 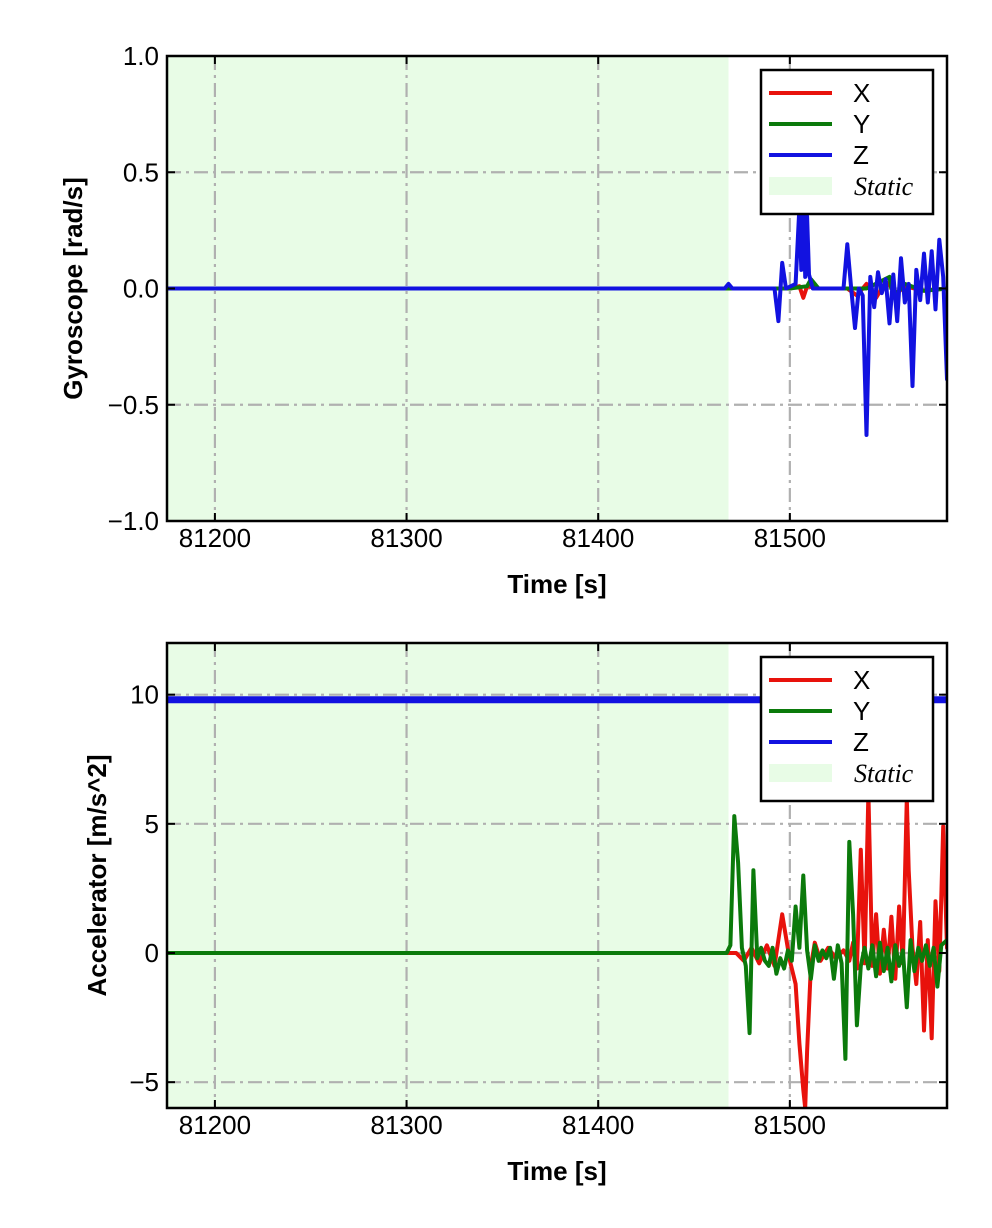 What do you see at coordinates (152, 953) in the screenshot?
I see `y-tick-label: 0` at bounding box center [152, 953].